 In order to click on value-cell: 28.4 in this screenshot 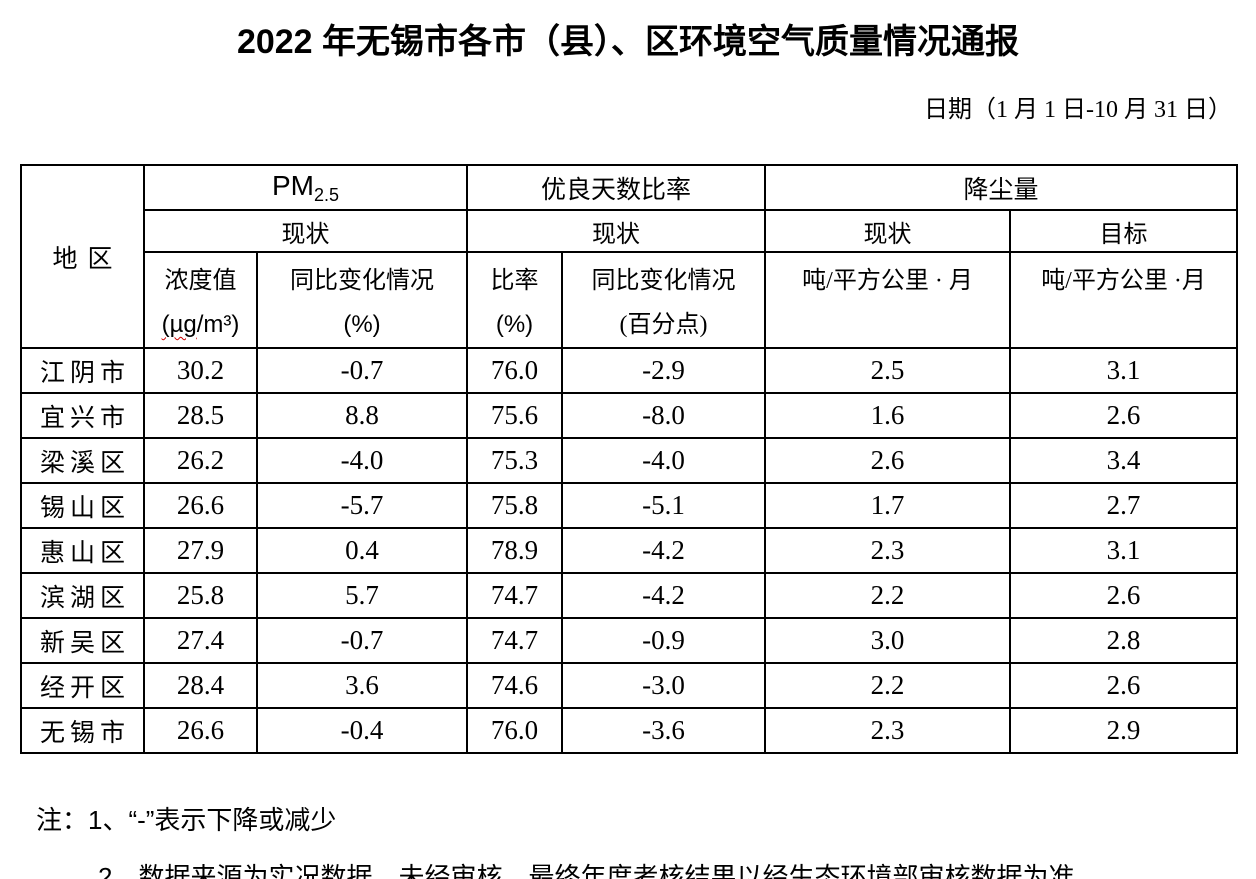, I will do `click(200, 685)`.